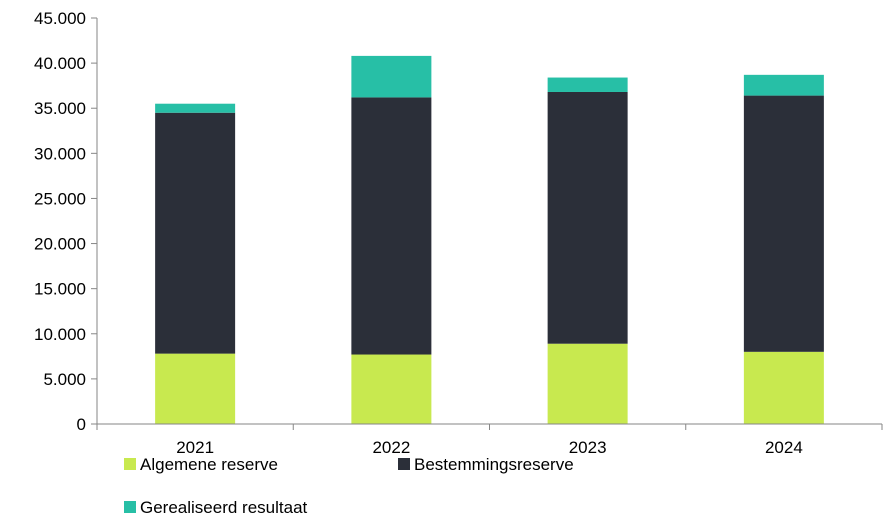 The image size is (884, 521). Describe the element at coordinates (784, 447) in the screenshot. I see `x-tick-label: 2024` at that location.